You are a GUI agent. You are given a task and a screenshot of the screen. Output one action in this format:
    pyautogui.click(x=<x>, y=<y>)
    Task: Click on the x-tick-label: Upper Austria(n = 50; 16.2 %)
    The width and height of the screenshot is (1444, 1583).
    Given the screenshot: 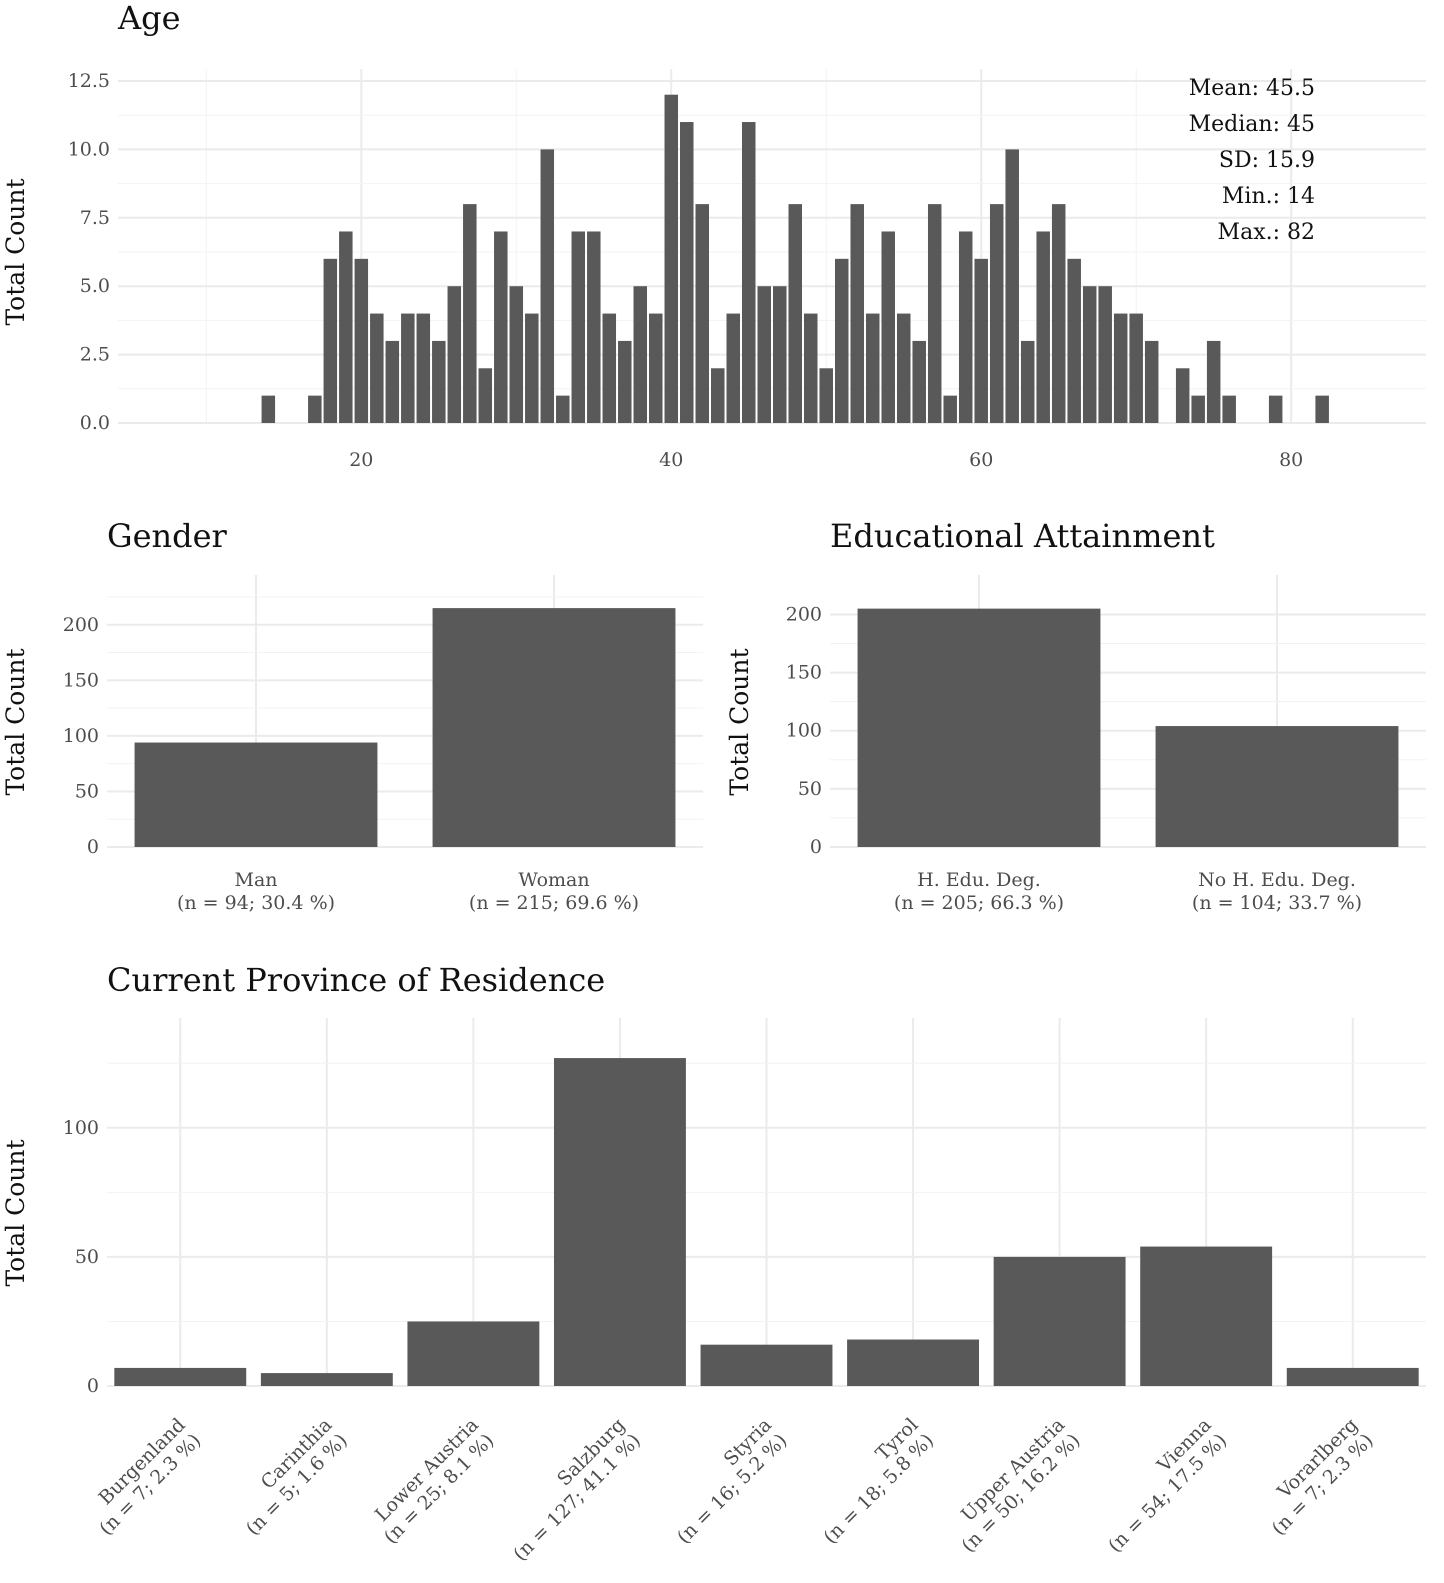 What is the action you would take?
    pyautogui.click(x=1013, y=1485)
    